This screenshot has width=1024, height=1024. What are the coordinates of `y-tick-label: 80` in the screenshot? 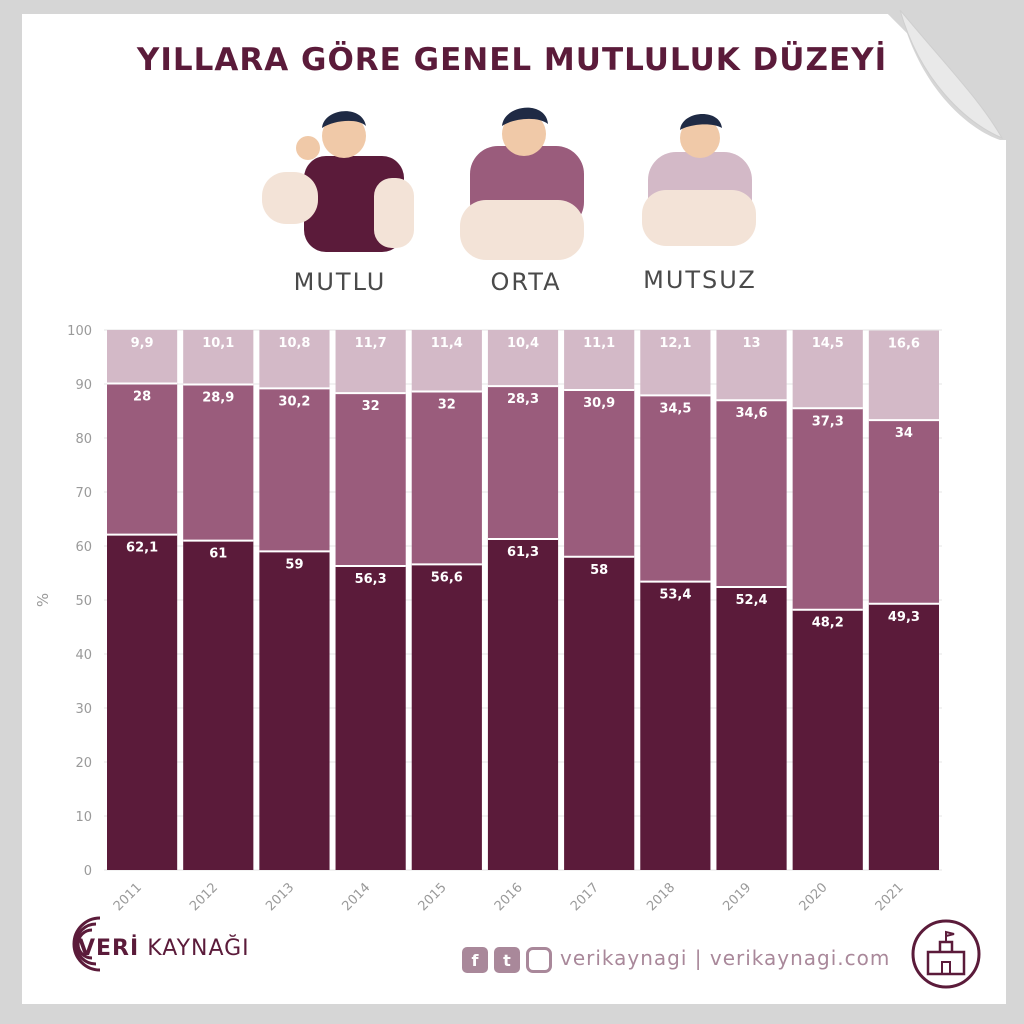 It's located at (83, 439).